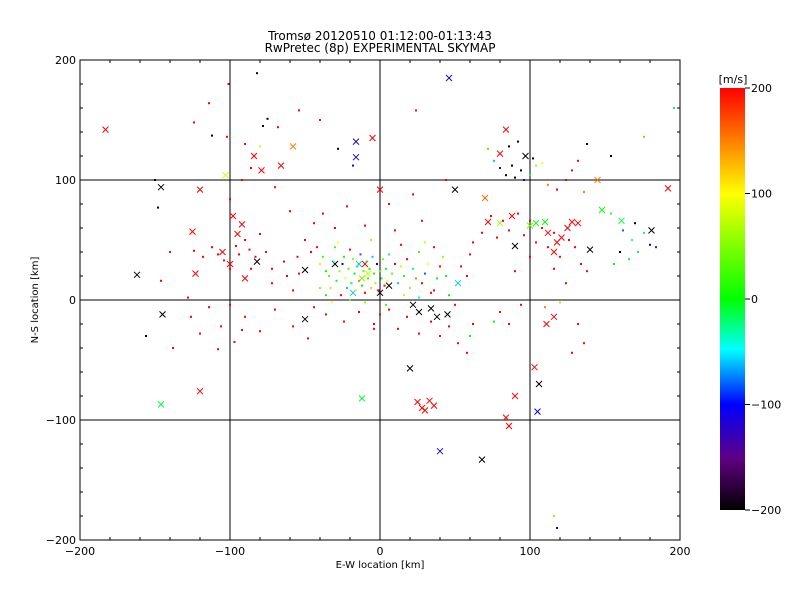 Image resolution: width=800 pixels, height=600 pixels. What do you see at coordinates (230, 551) in the screenshot?
I see `x-tick-label: −100` at bounding box center [230, 551].